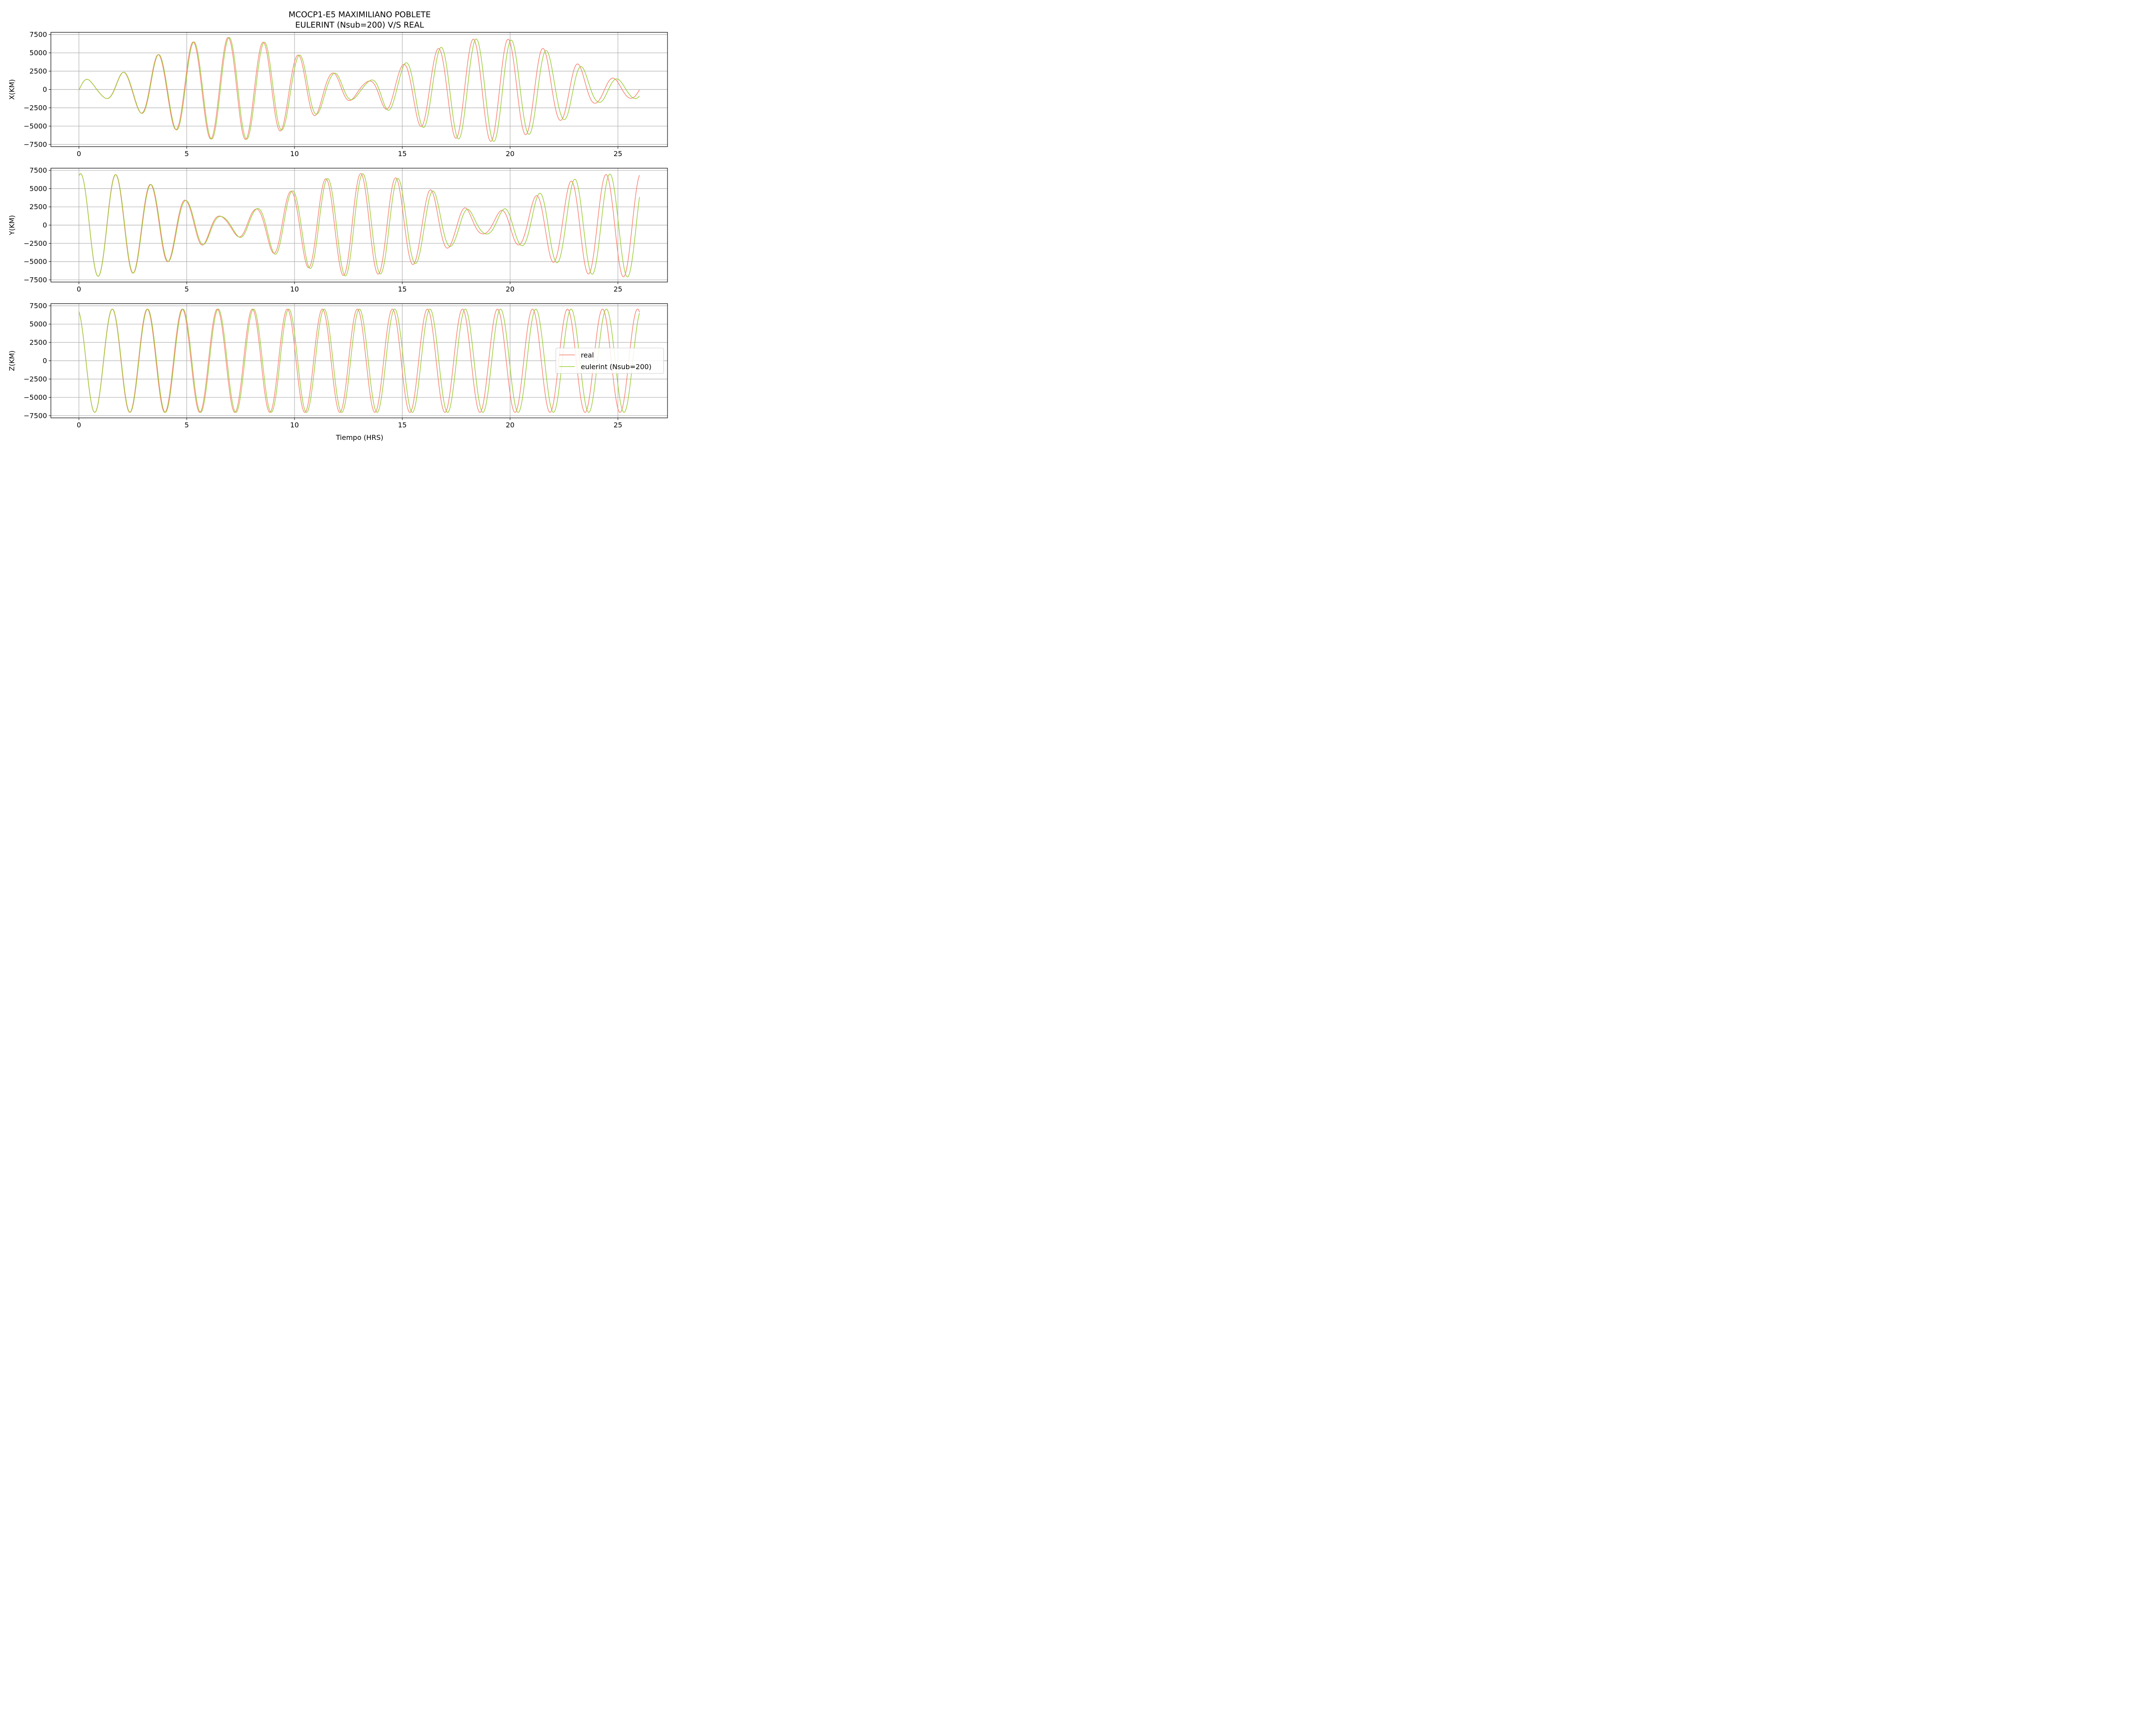 The width and height of the screenshot is (2156, 1725). Describe the element at coordinates (359, 438) in the screenshot. I see `x-axis-label: Tiempo (HRS)` at that location.